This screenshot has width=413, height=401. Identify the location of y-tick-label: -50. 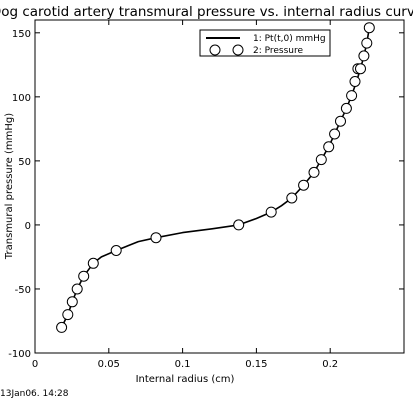
(23, 290).